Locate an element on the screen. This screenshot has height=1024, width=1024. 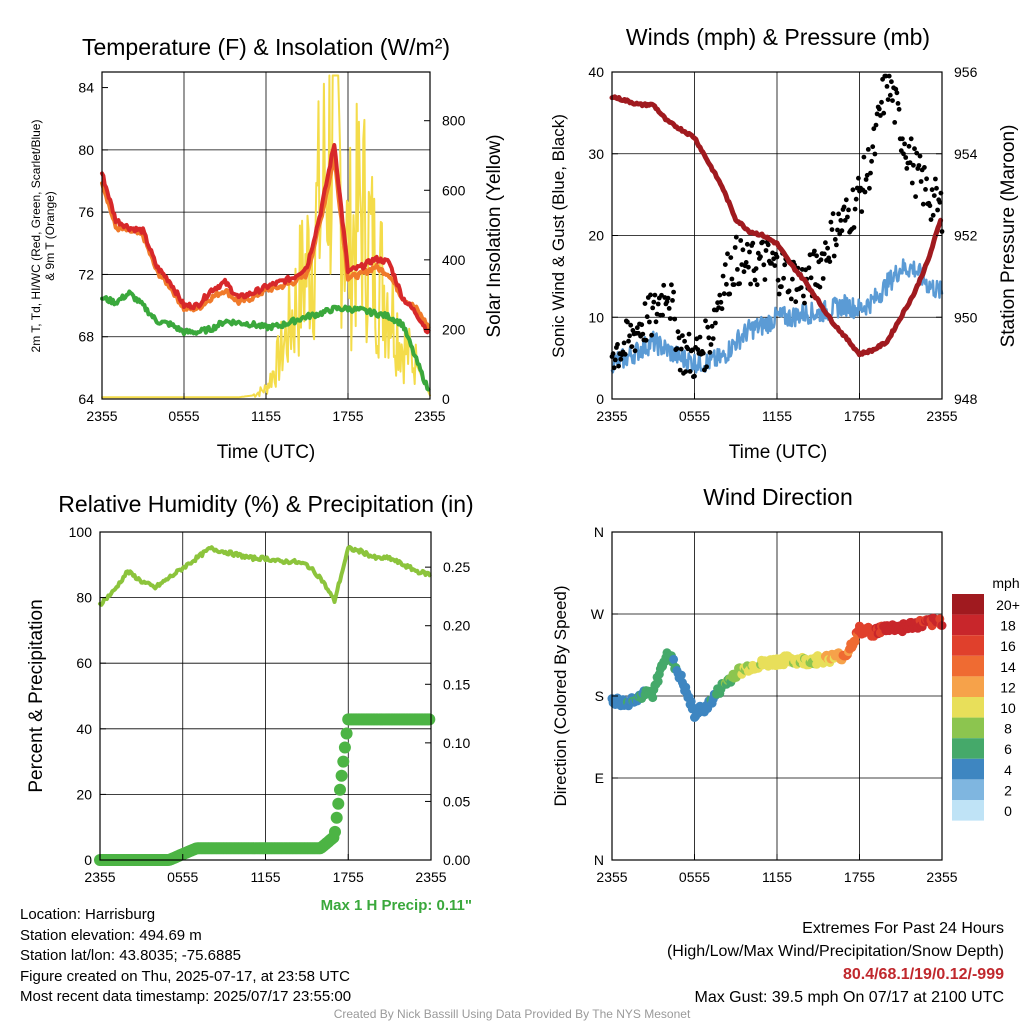
y-tick-label-left: N is located at coordinates (599, 532).